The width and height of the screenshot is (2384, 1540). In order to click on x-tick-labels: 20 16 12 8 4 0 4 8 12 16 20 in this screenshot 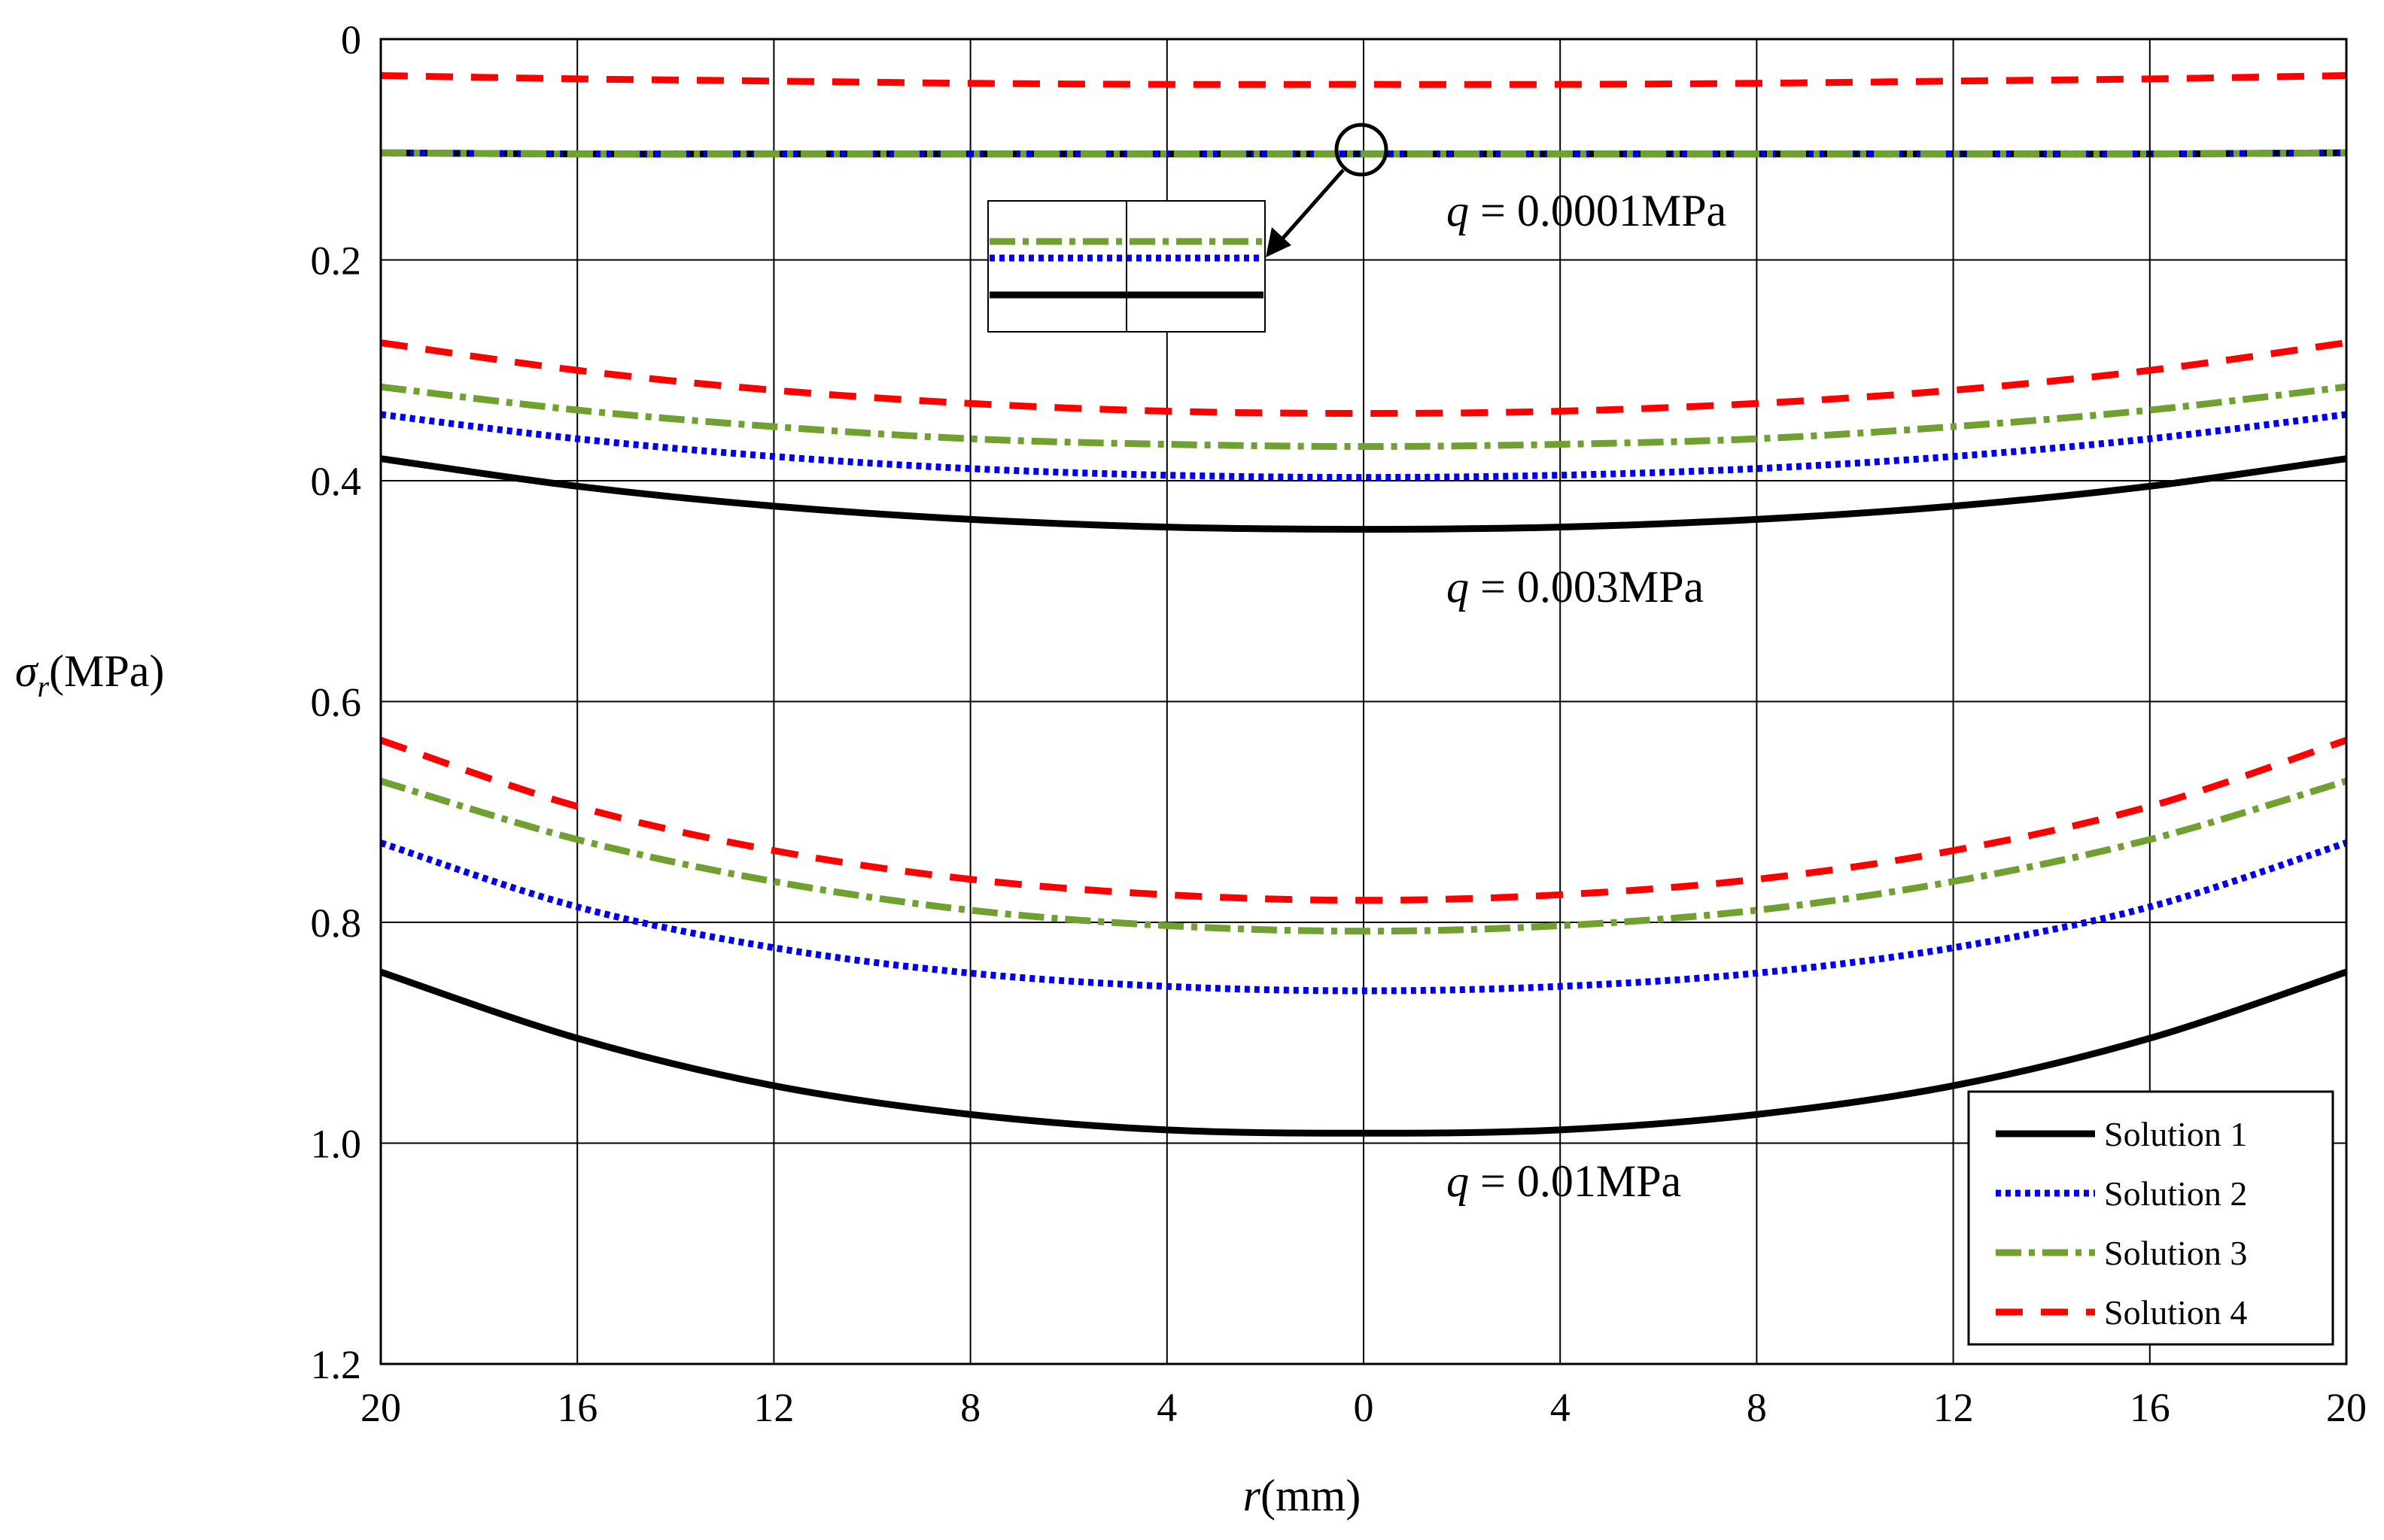, I will do `click(1363, 1407)`.